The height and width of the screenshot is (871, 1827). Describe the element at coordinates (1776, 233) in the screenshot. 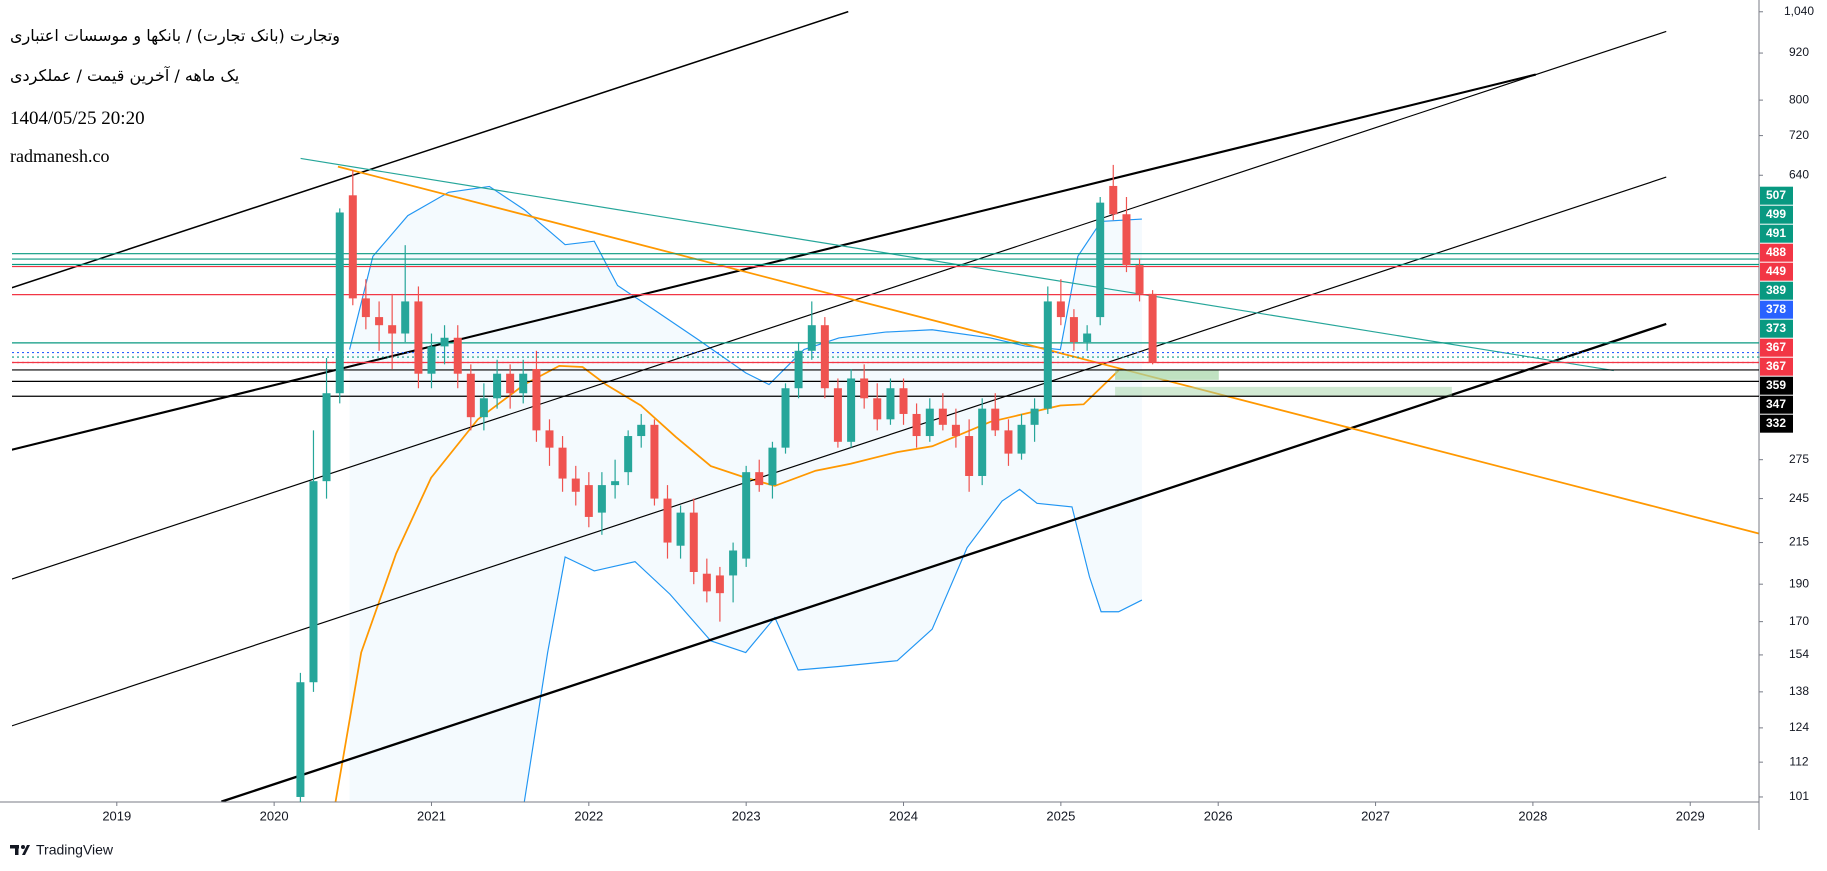

I see `price-label: 491` at that location.